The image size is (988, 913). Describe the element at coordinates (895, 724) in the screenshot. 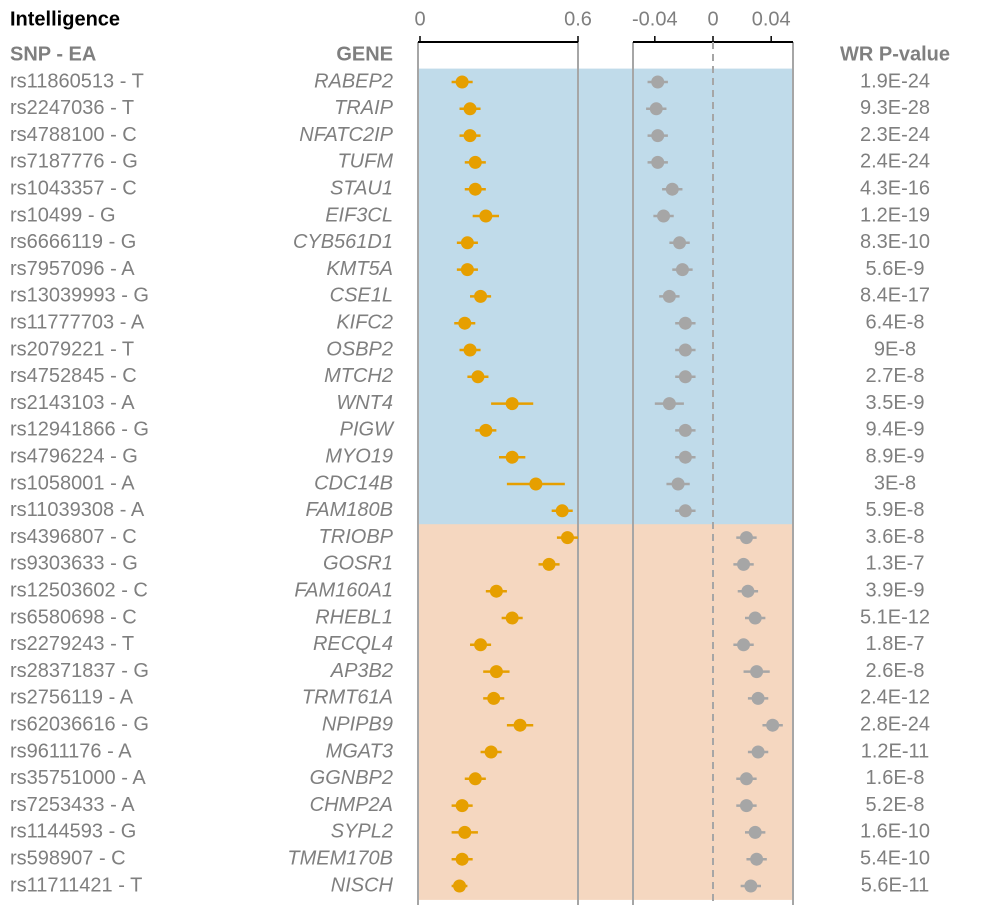

I see `p-value: 2.8E-24` at that location.